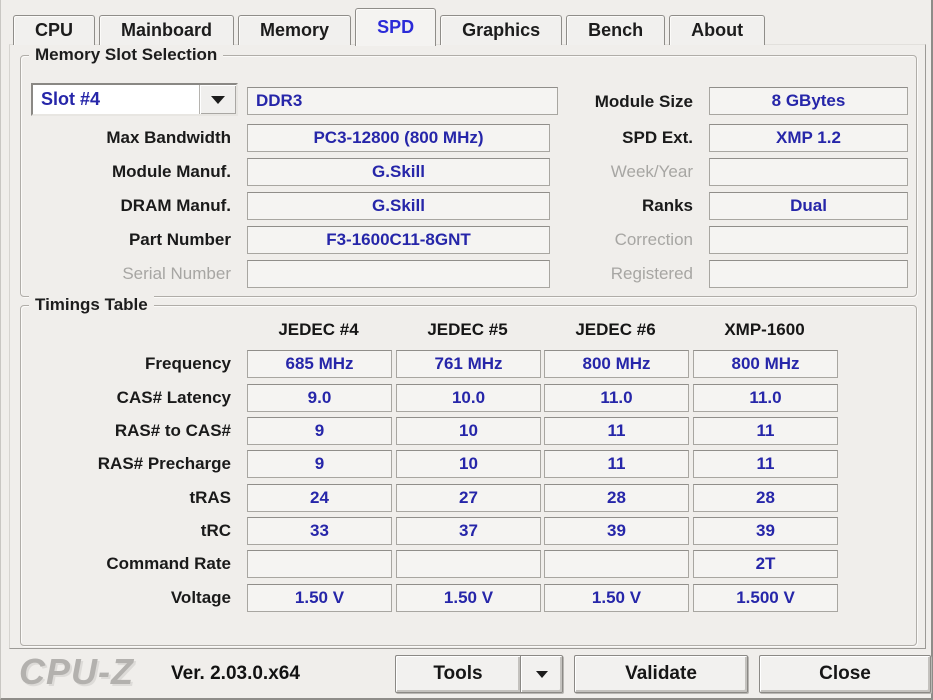 The width and height of the screenshot is (933, 700). Describe the element at coordinates (653, 239) in the screenshot. I see `correction-label: Correction` at that location.